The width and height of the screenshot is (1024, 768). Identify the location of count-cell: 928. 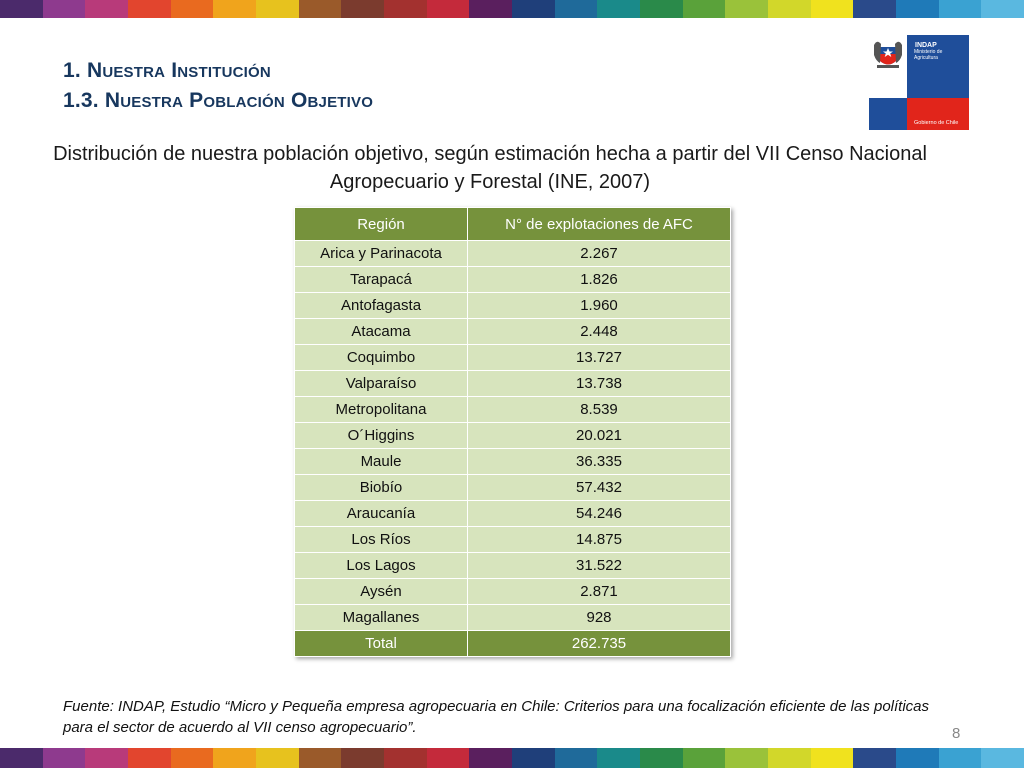
(599, 617).